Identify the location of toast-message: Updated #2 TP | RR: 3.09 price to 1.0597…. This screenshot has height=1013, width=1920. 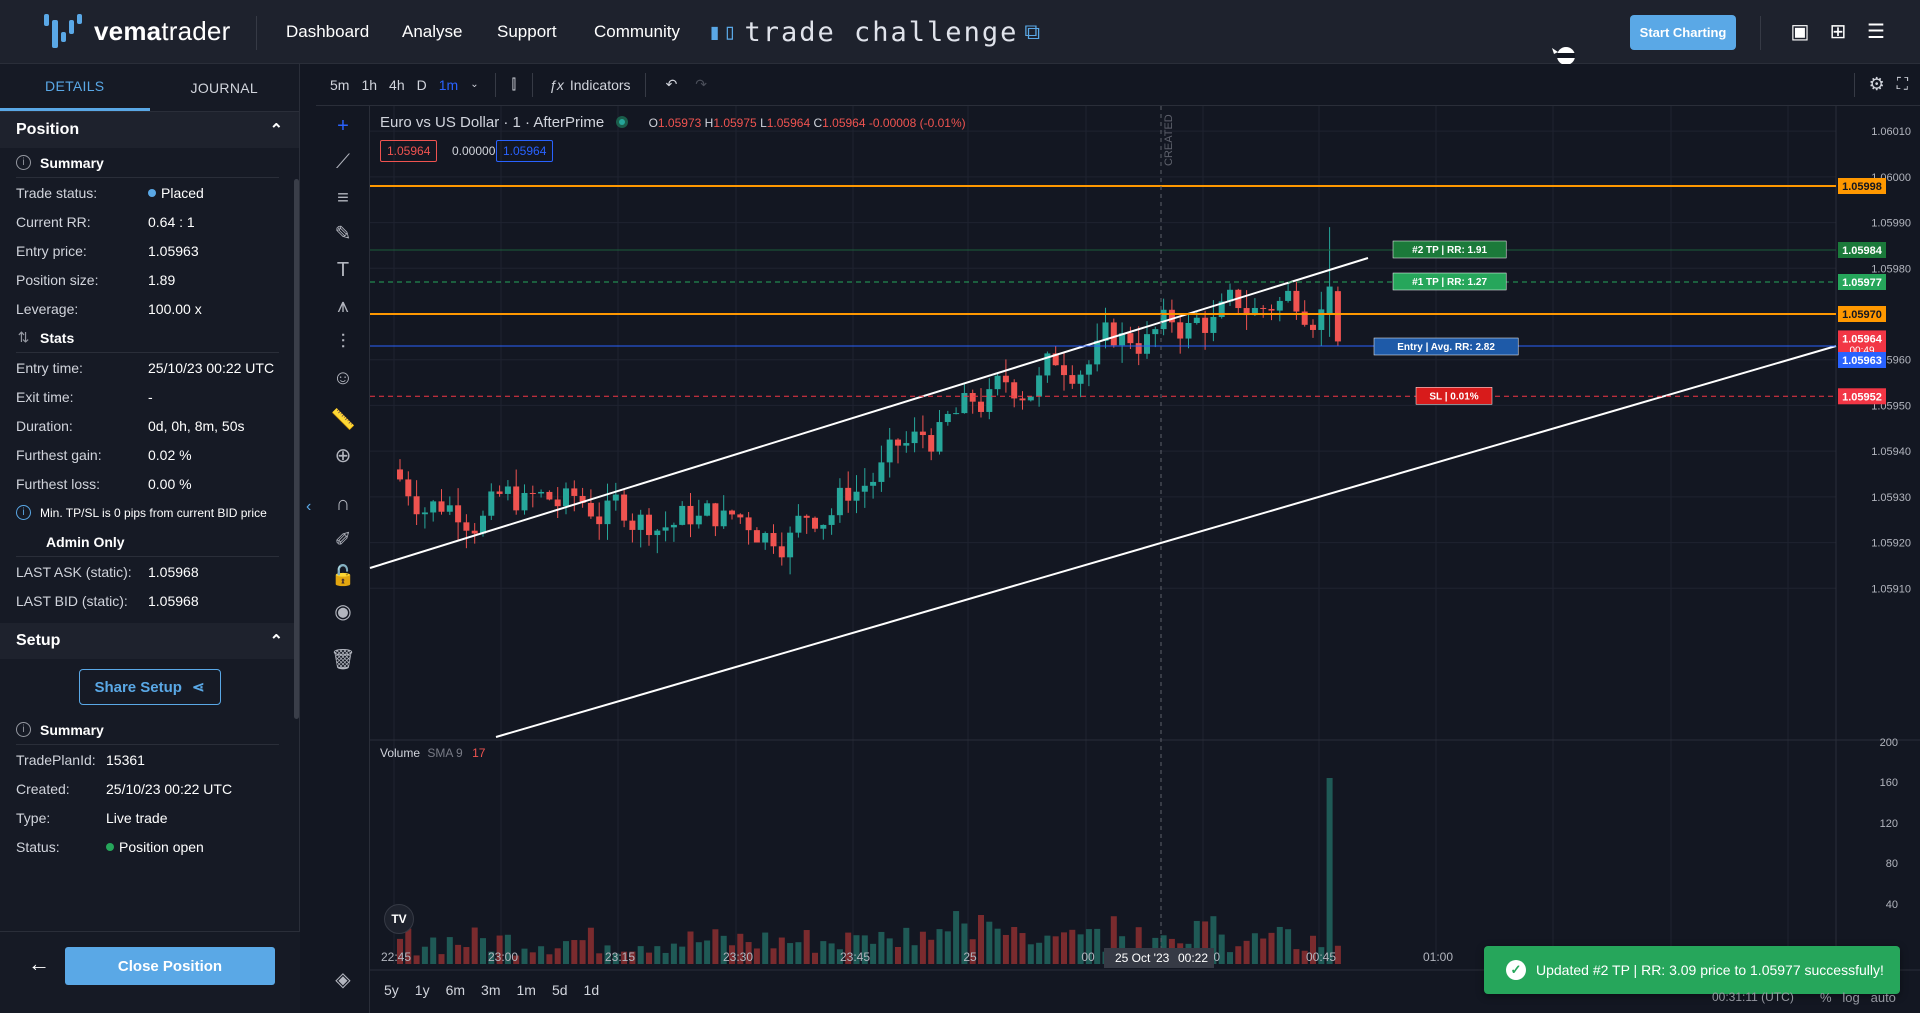
(1710, 970).